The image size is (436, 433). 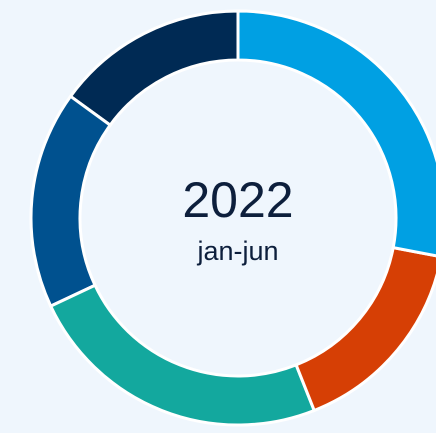 I want to click on center-subtitle: jan-jun, so click(x=237, y=251).